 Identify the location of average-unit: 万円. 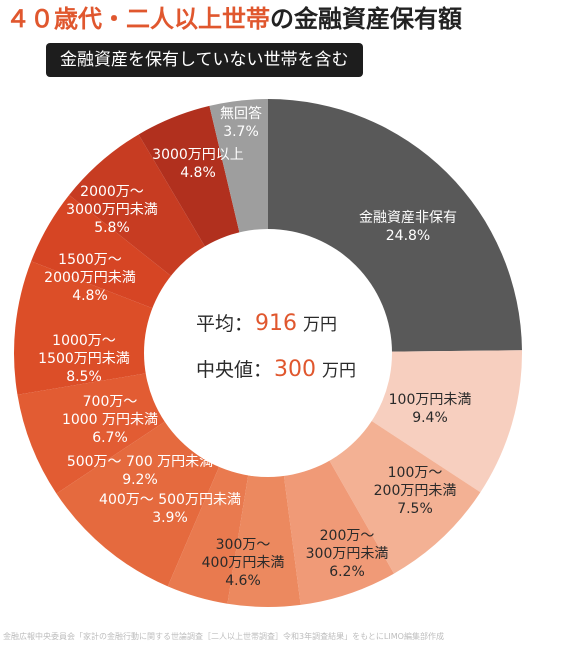
(320, 325).